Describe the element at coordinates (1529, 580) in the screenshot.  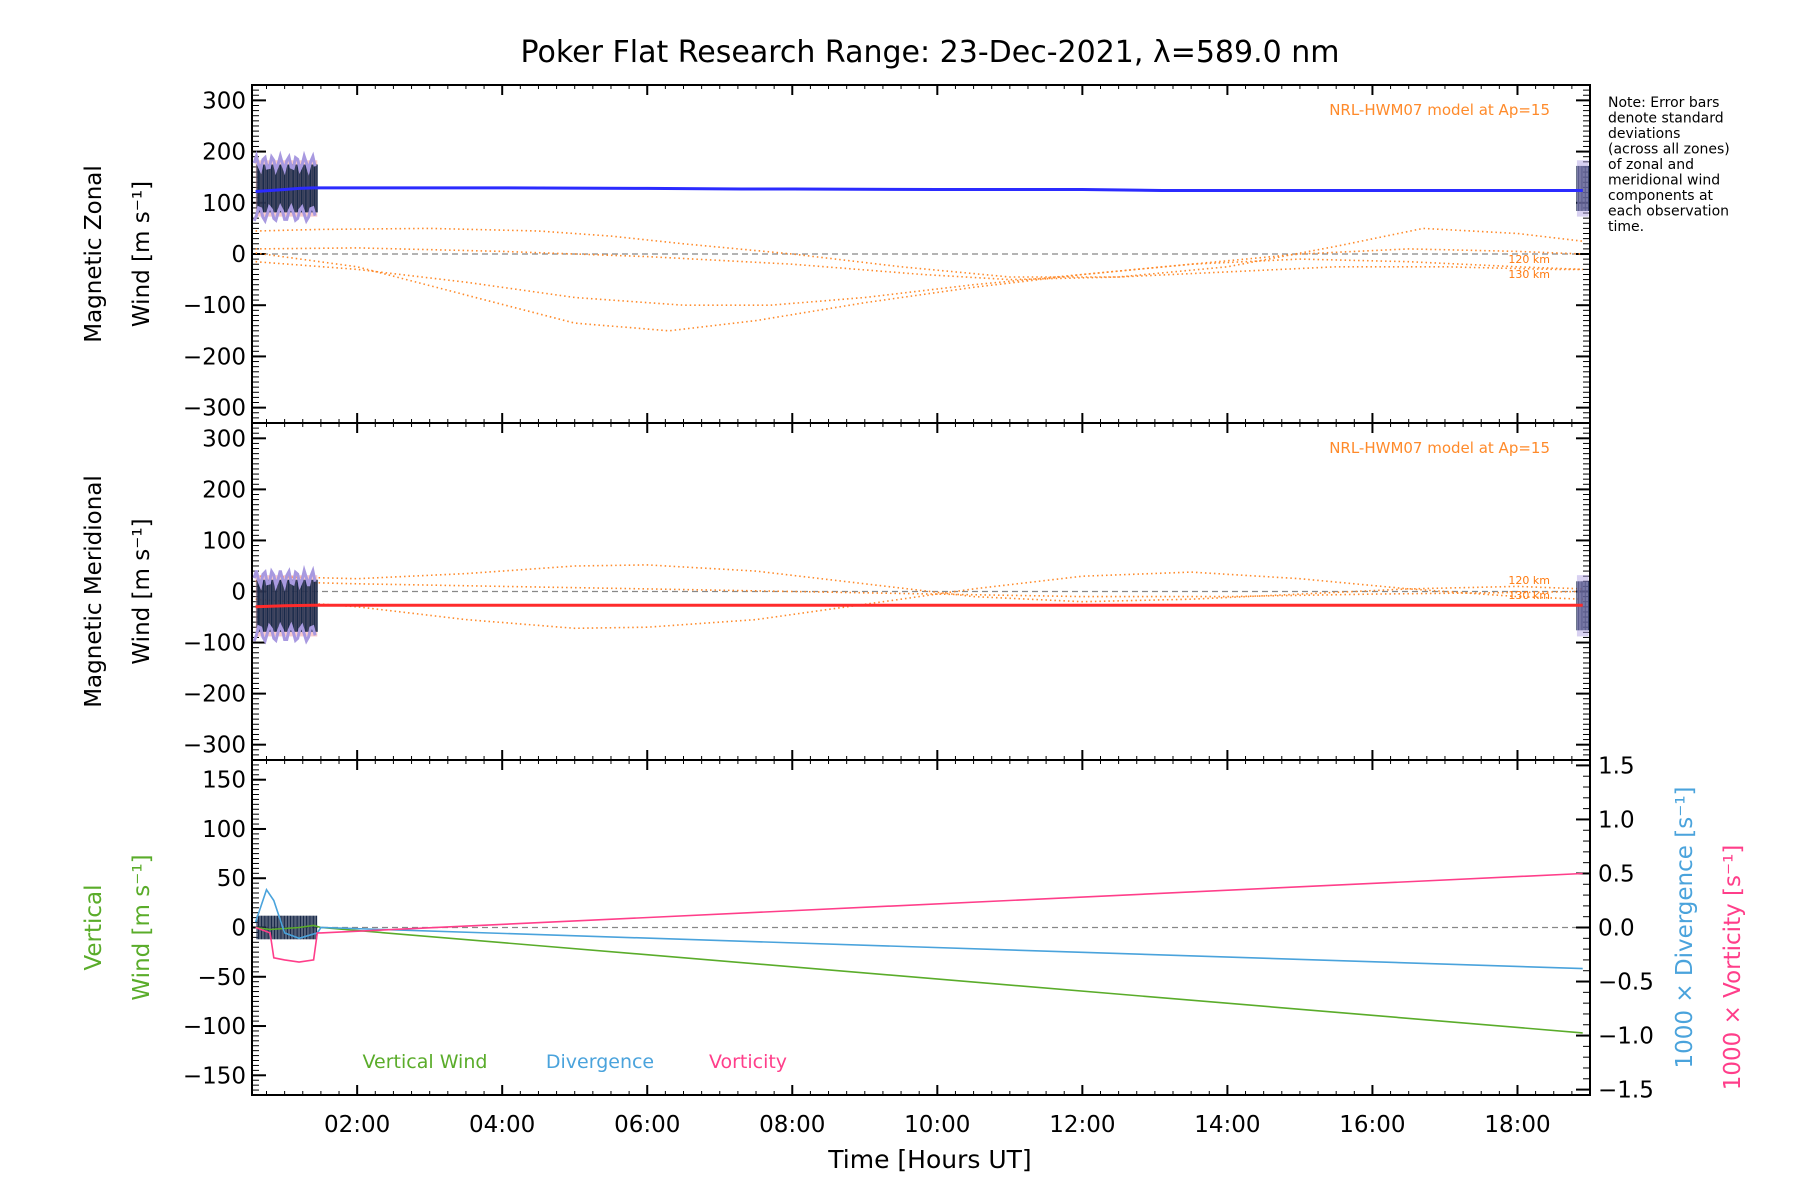
I see `meridional-model-level-label: 120 km` at that location.